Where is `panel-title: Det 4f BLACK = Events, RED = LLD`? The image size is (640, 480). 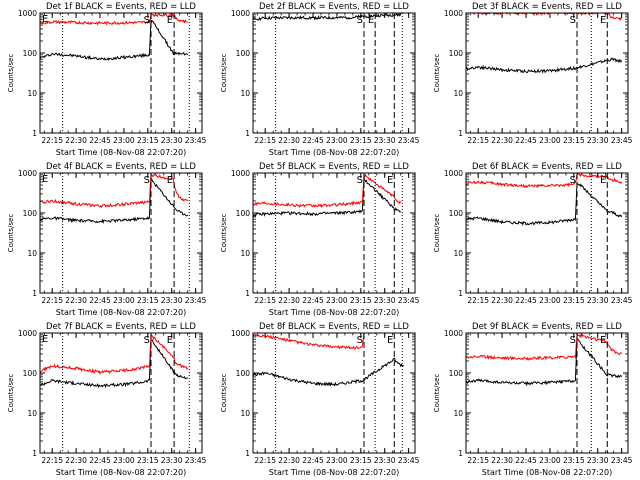
panel-title: Det 4f BLACK = Events, RED = LLD is located at coordinates (121, 167).